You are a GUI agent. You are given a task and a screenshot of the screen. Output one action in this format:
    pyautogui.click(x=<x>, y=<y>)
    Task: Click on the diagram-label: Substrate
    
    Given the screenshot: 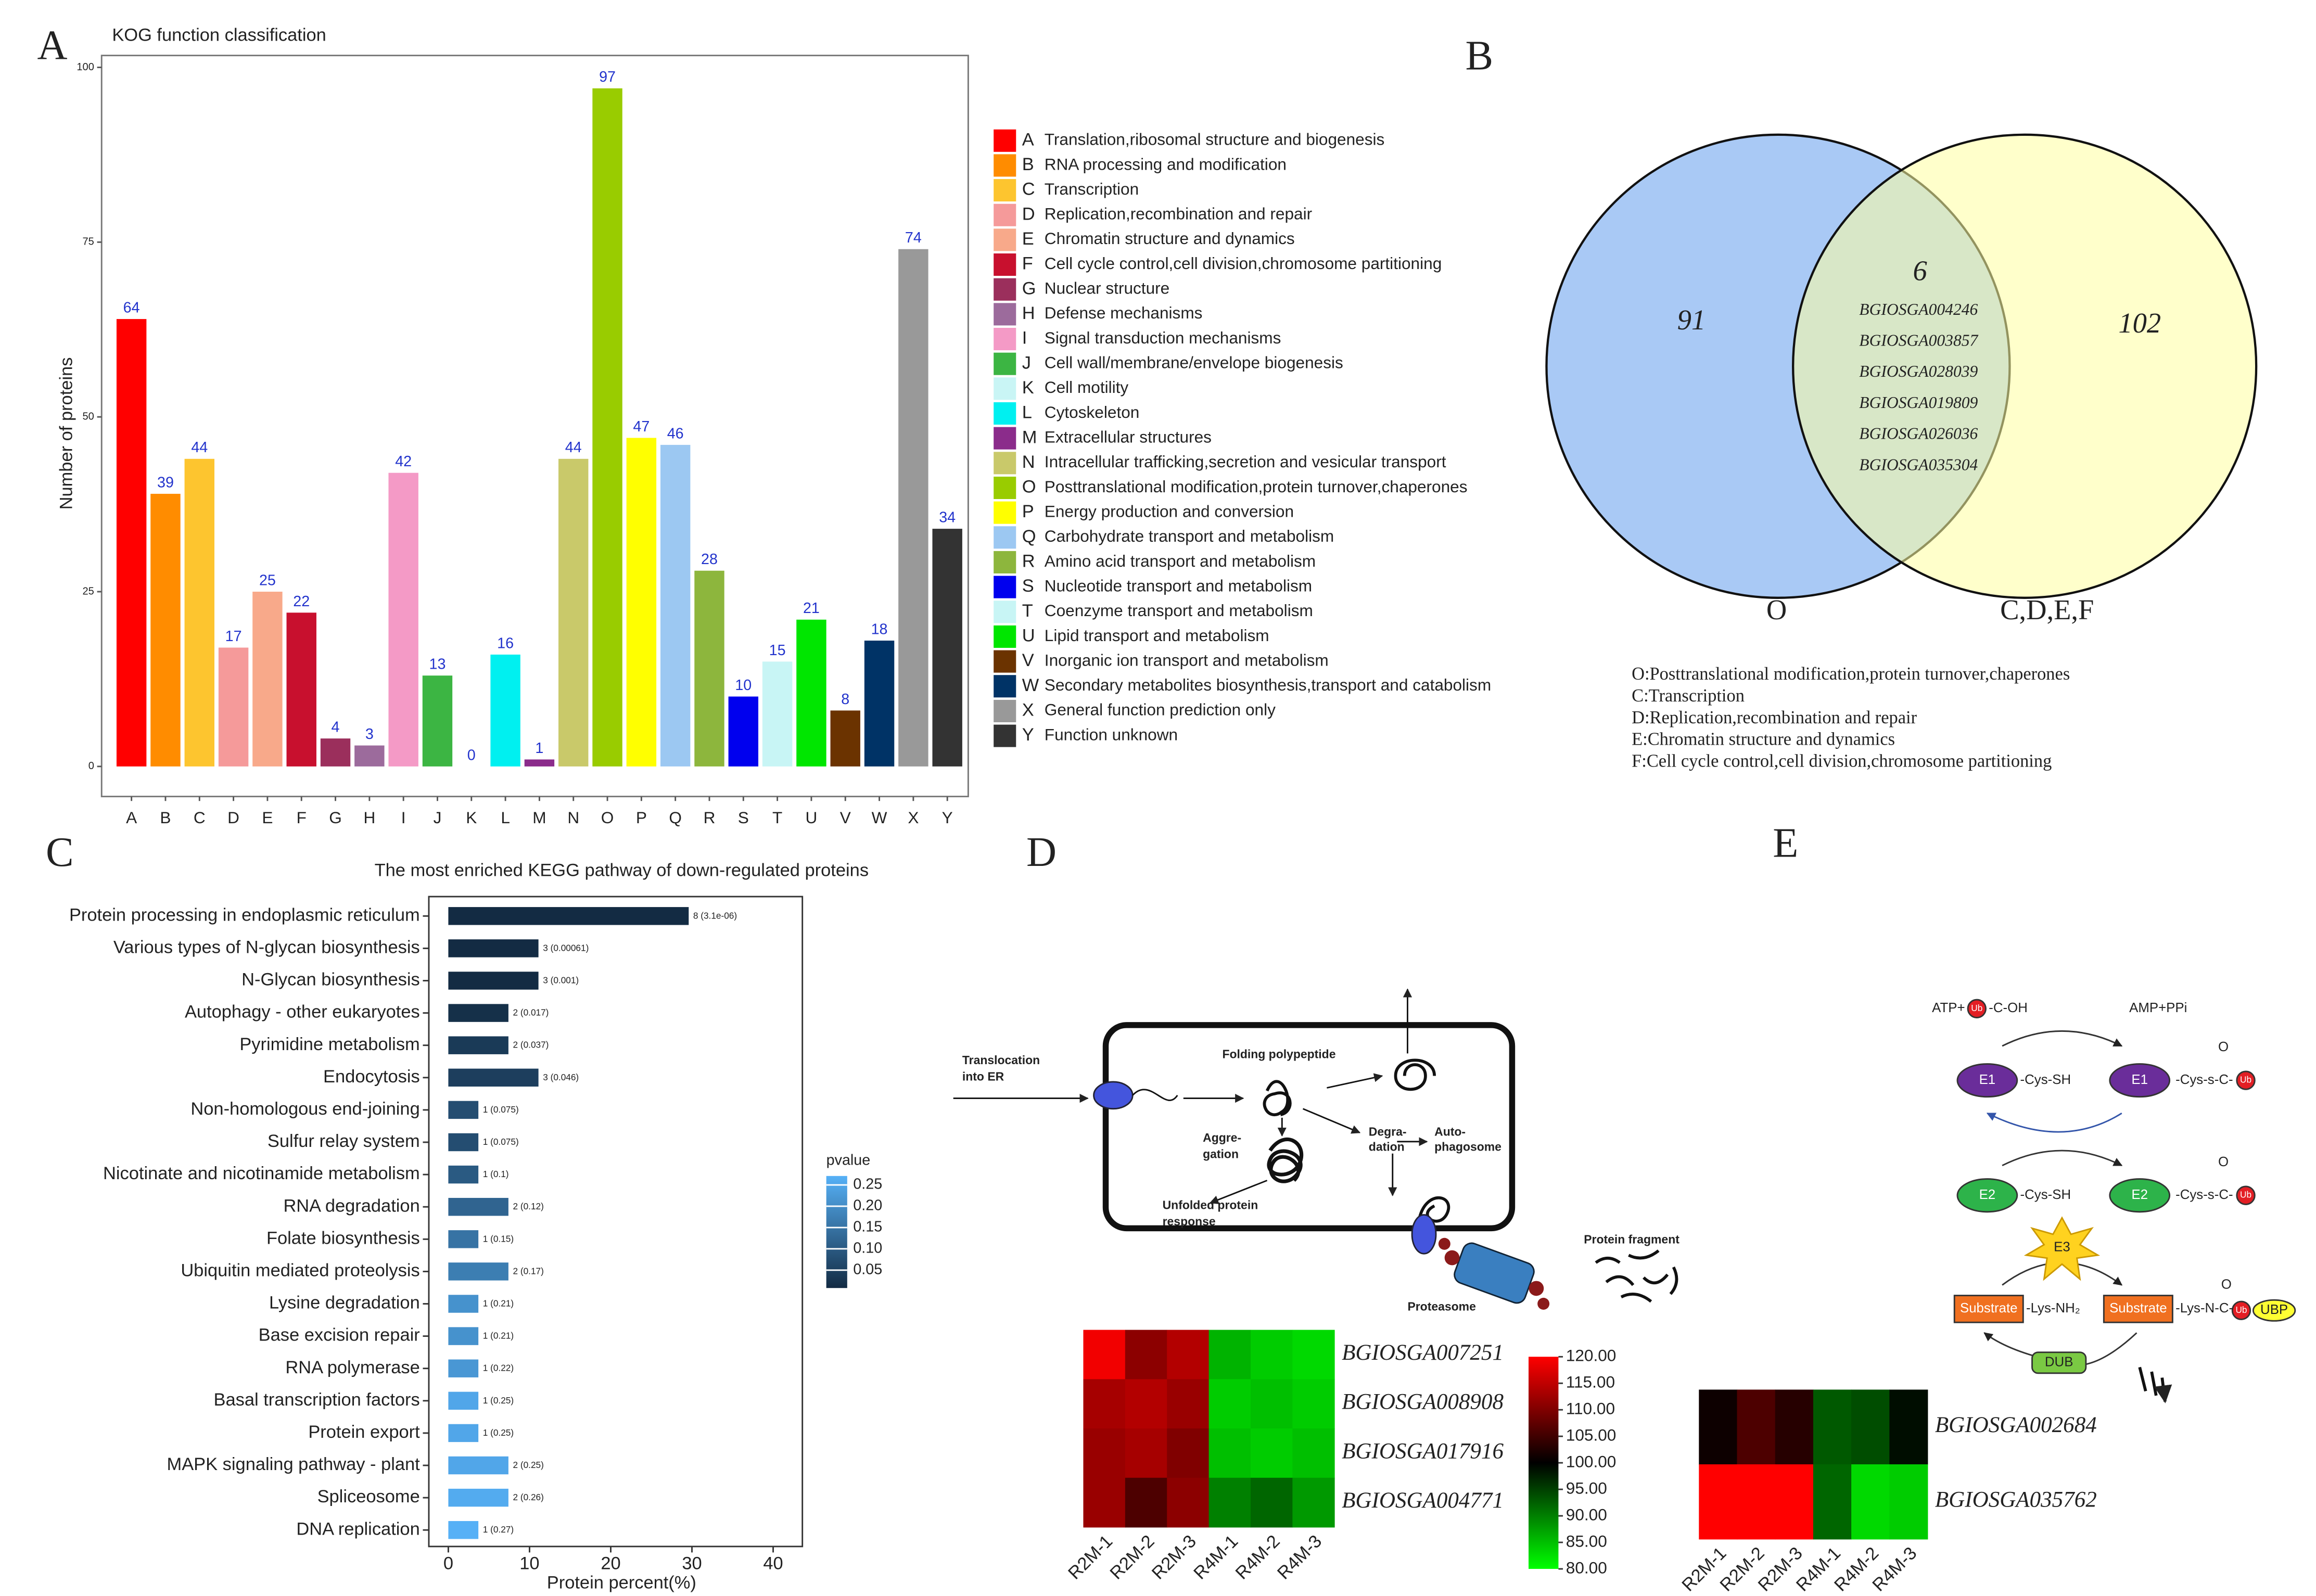 What is the action you would take?
    pyautogui.click(x=1989, y=1308)
    